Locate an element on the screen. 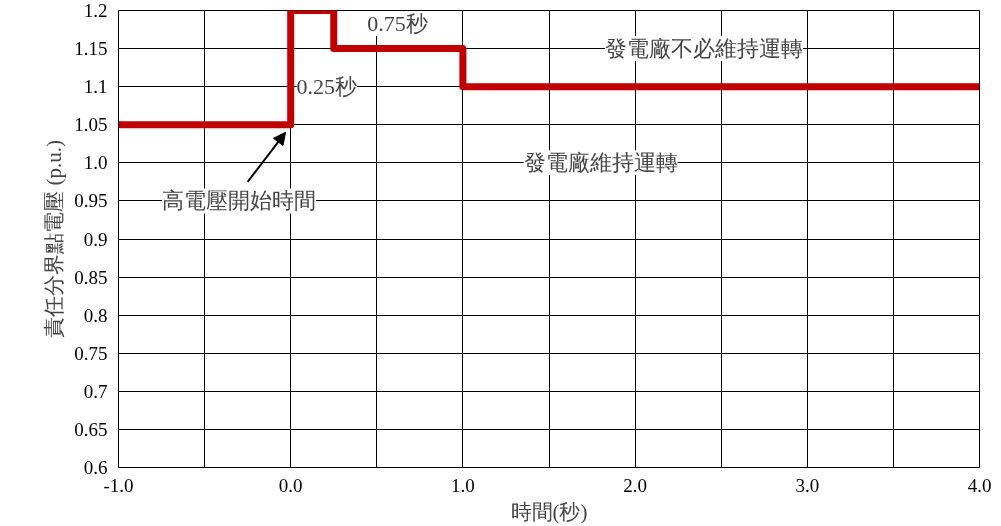 The image size is (1001, 526). x-tick-label: 0.0 is located at coordinates (290, 485).